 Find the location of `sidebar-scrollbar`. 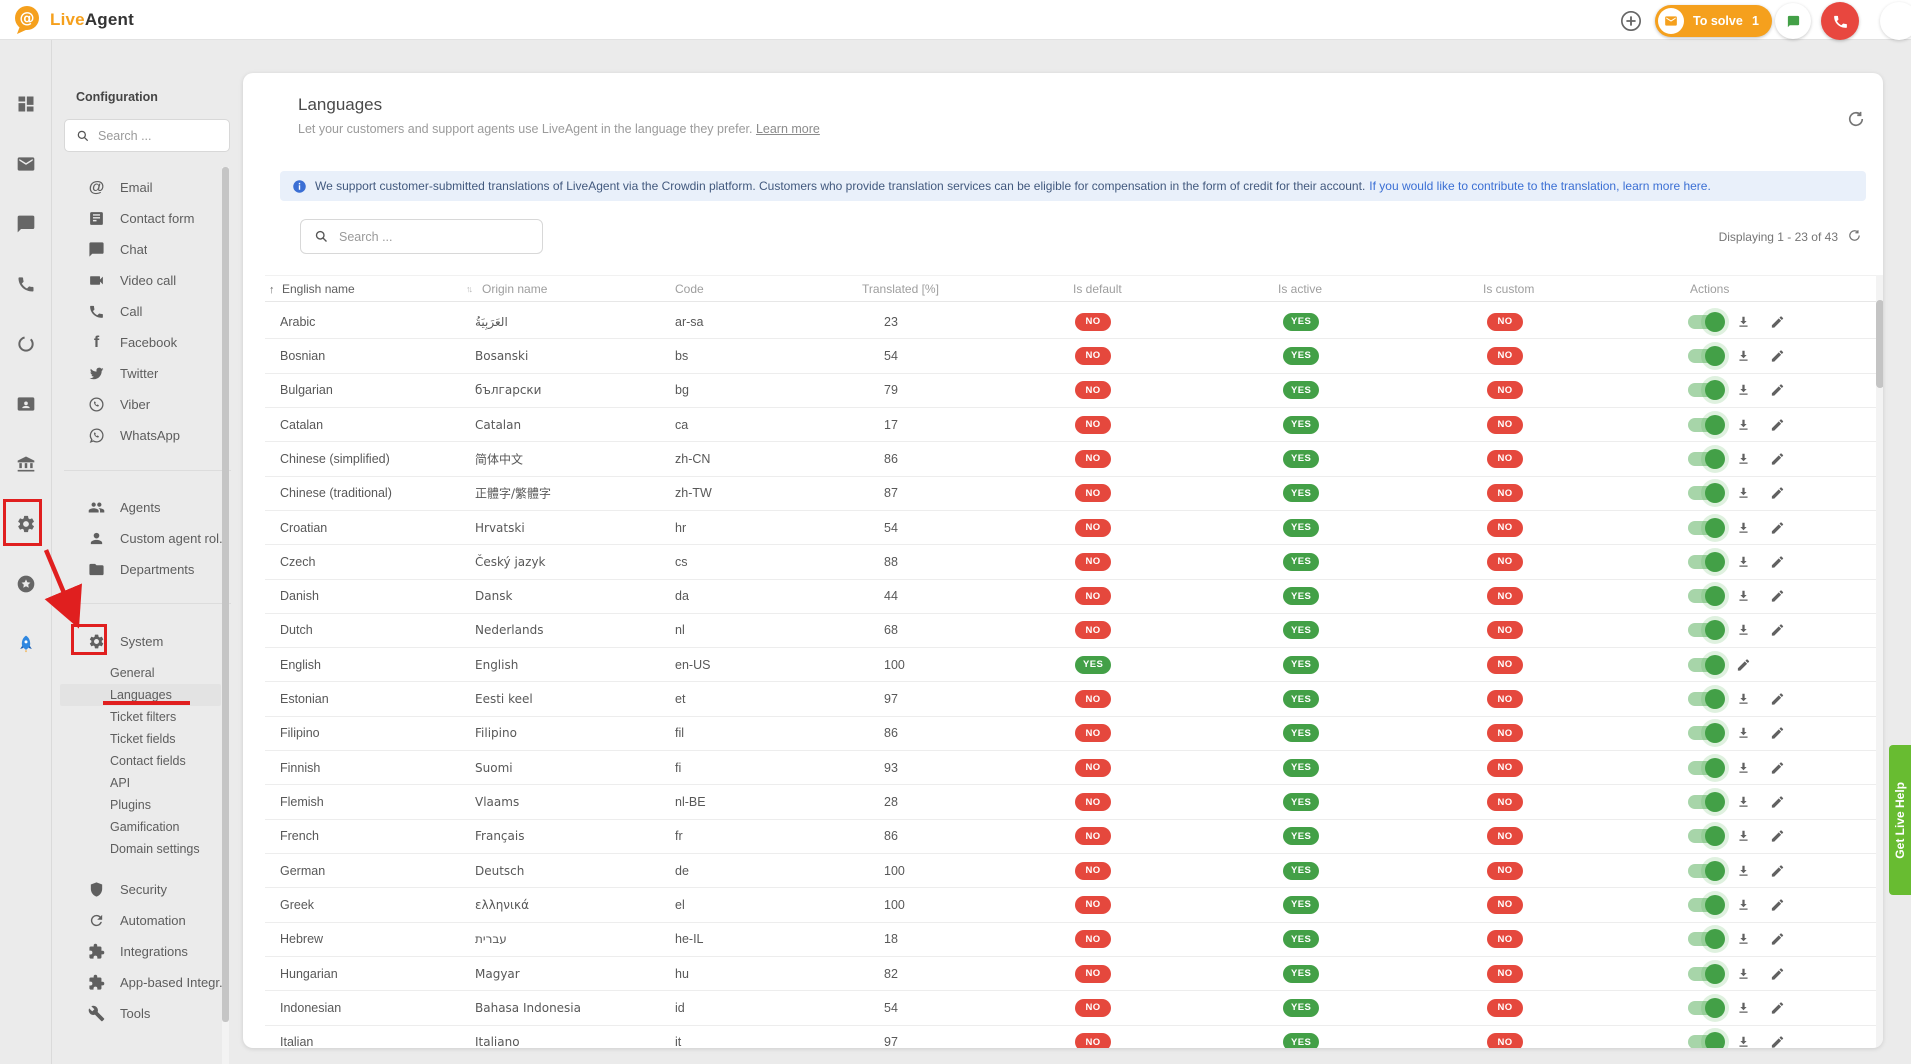

sidebar-scrollbar is located at coordinates (225, 615).